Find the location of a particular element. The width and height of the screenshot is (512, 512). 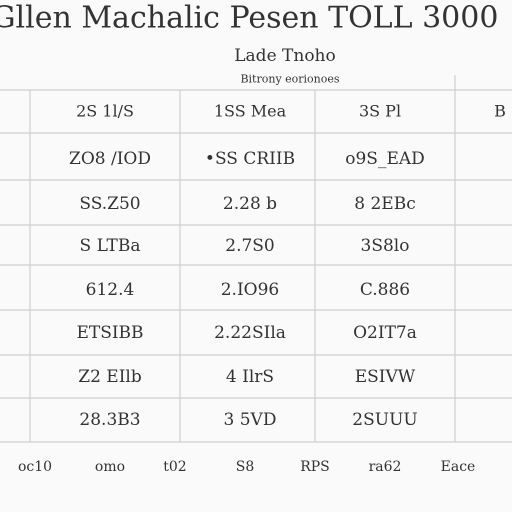

column-header: B is located at coordinates (500, 111).